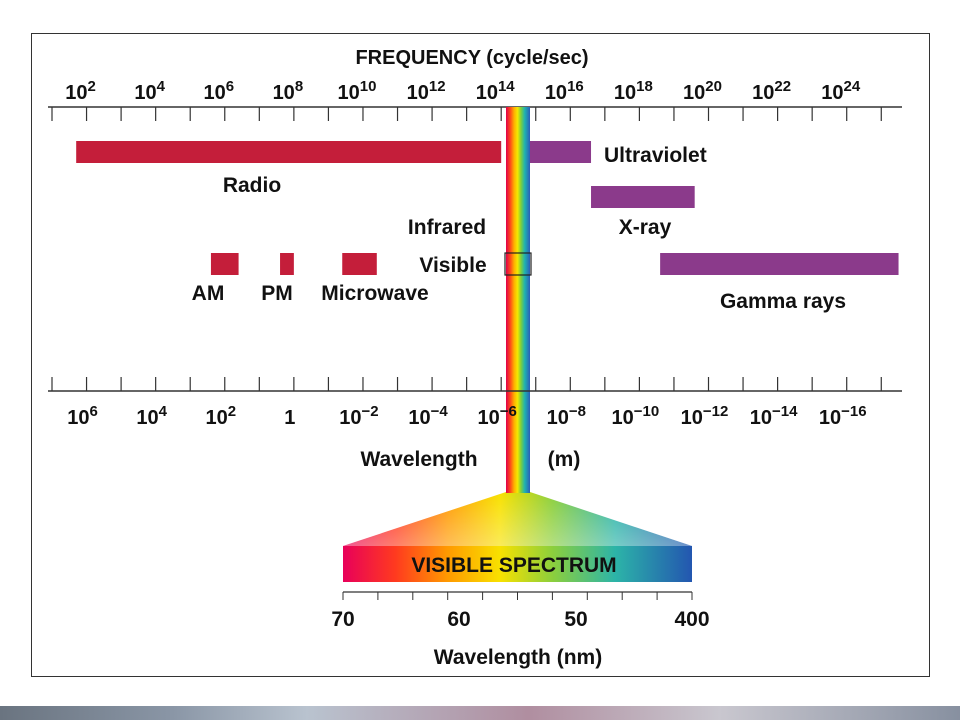 Image resolution: width=960 pixels, height=720 pixels. What do you see at coordinates (259, 152) in the screenshot?
I see `band-bar-radio` at bounding box center [259, 152].